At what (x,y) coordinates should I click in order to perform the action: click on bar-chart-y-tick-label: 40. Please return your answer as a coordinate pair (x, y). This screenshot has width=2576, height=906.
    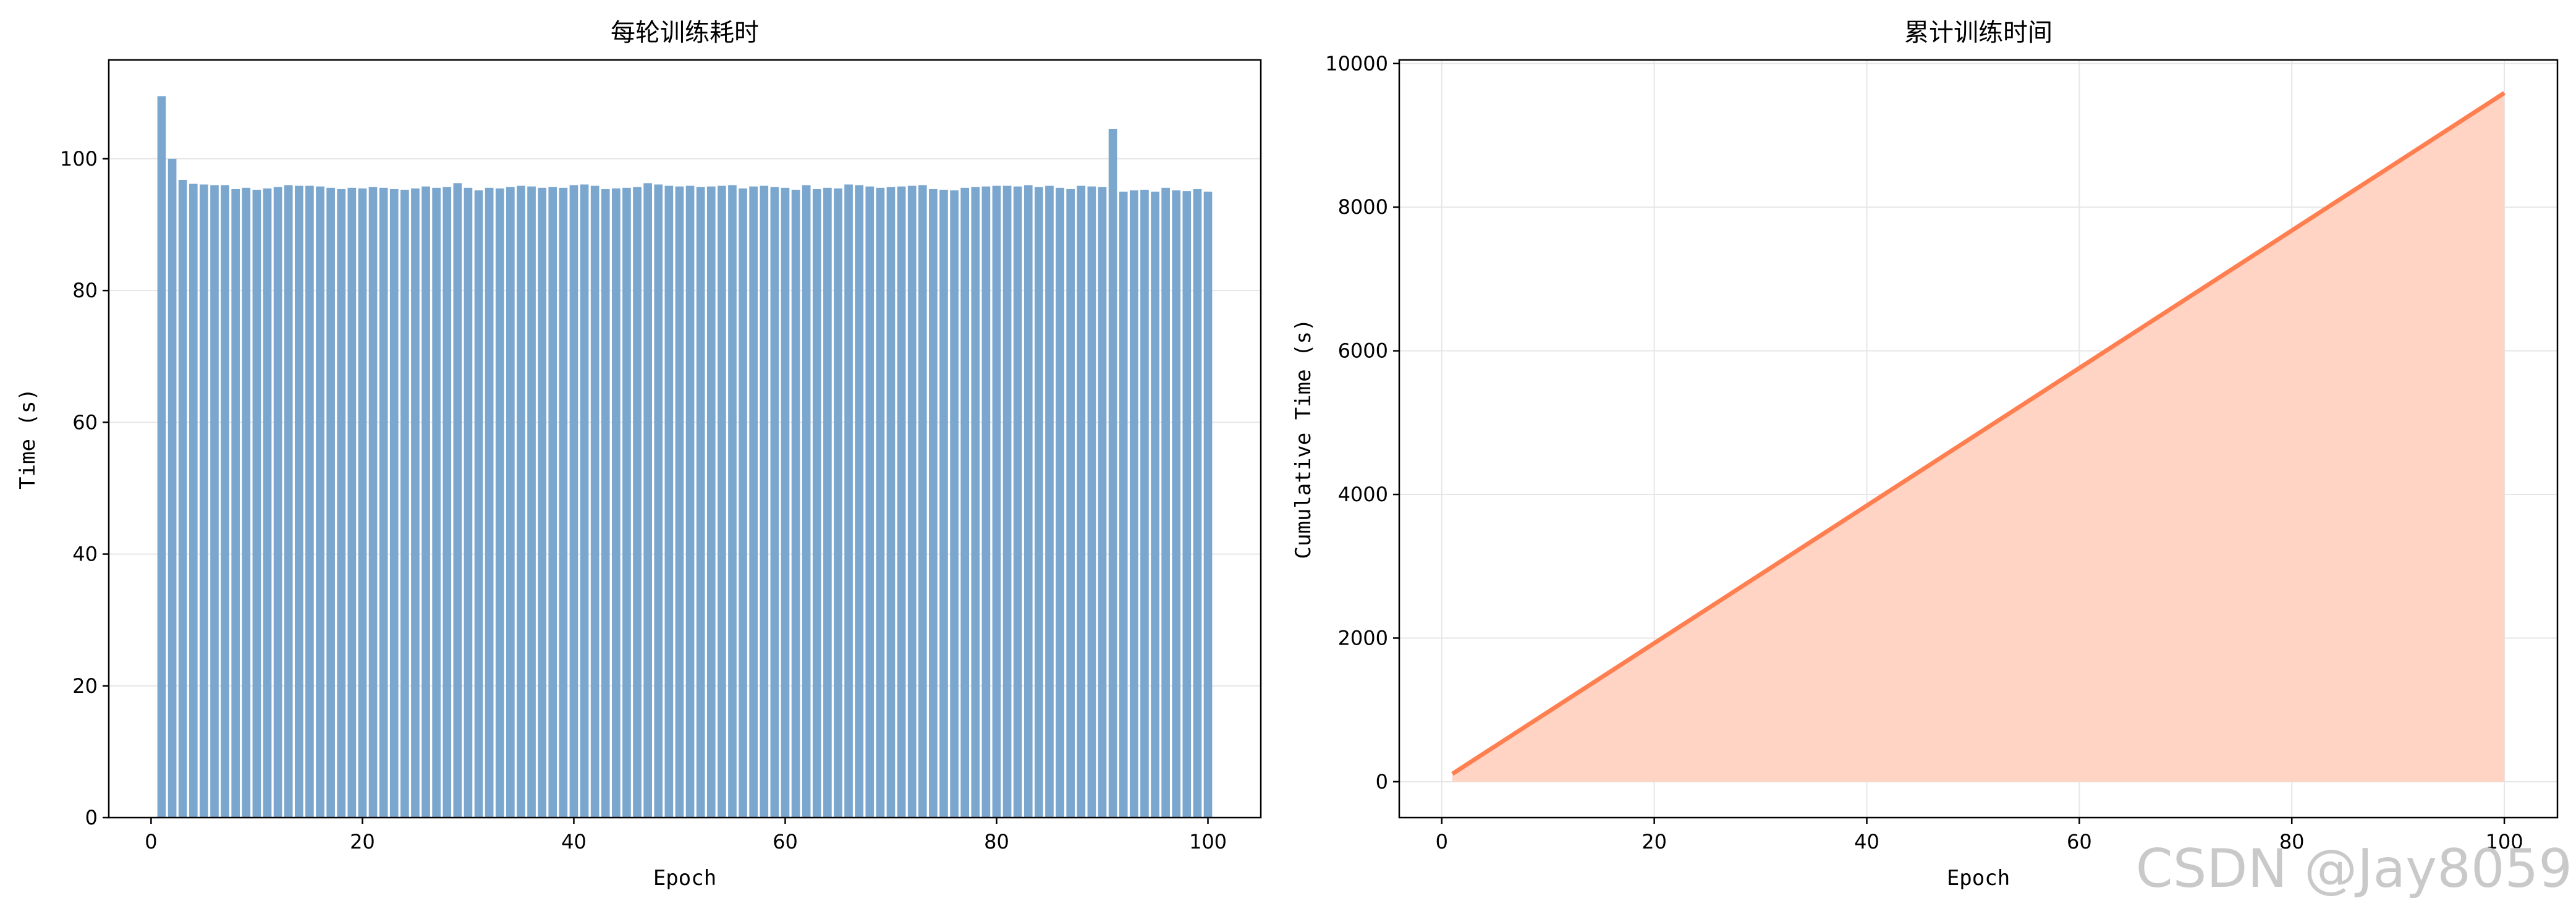
    Looking at the image, I should click on (85, 554).